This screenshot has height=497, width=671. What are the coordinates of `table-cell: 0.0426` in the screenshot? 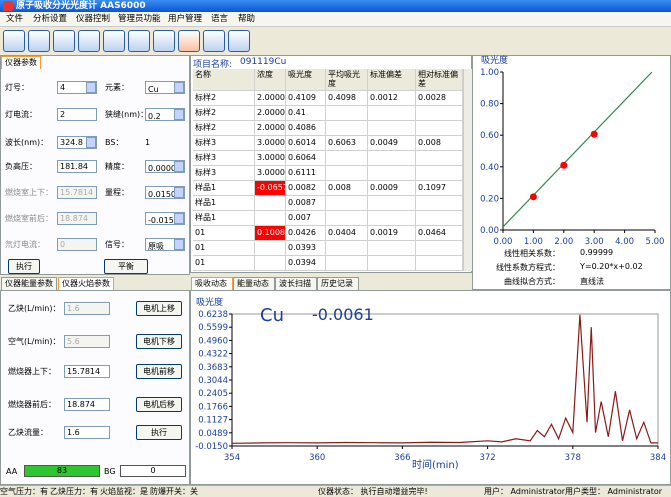 It's located at (306, 233).